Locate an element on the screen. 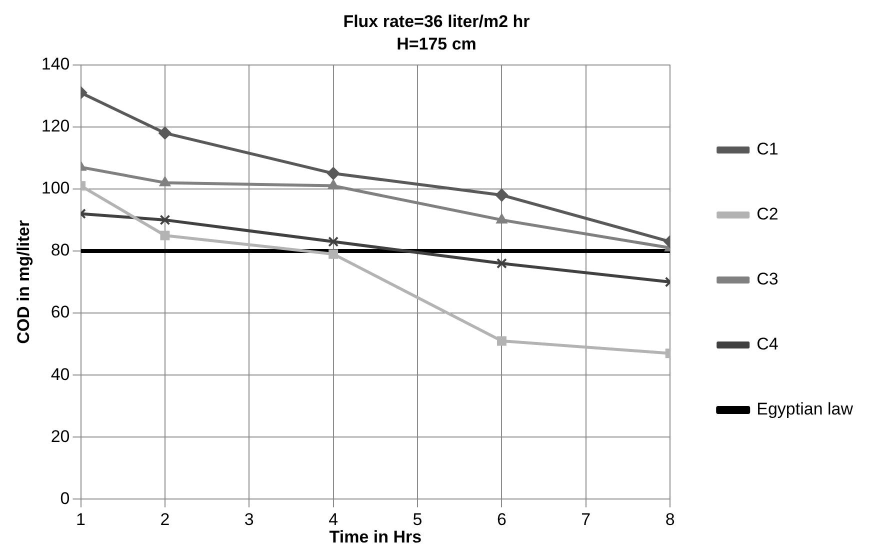 Image resolution: width=877 pixels, height=554 pixels. legend-label: C1 is located at coordinates (767, 149).